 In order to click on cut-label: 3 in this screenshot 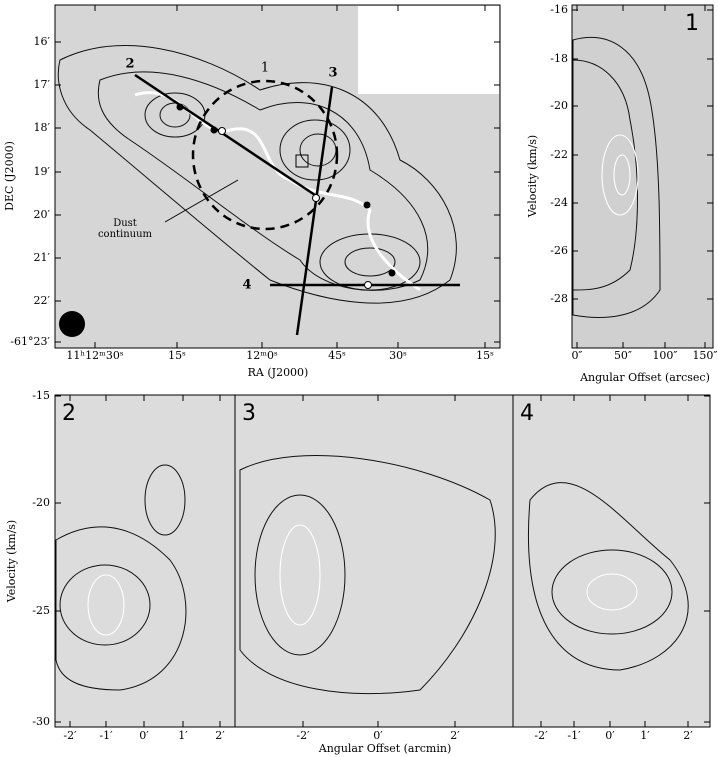, I will do `click(332, 73)`.